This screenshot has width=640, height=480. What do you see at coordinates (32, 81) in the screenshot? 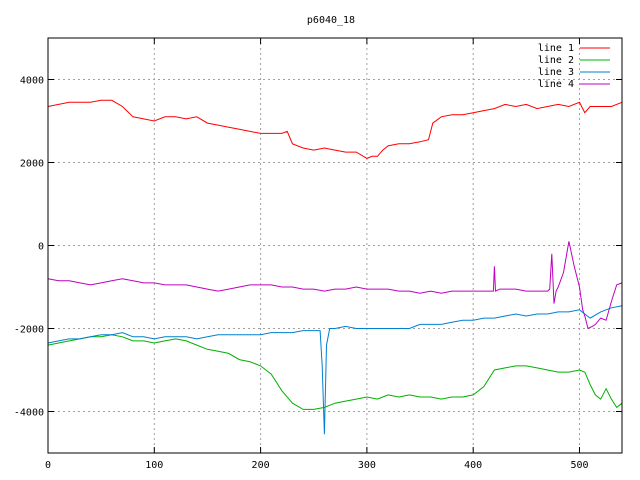
I see `y-tick-label: 4000` at bounding box center [32, 81].